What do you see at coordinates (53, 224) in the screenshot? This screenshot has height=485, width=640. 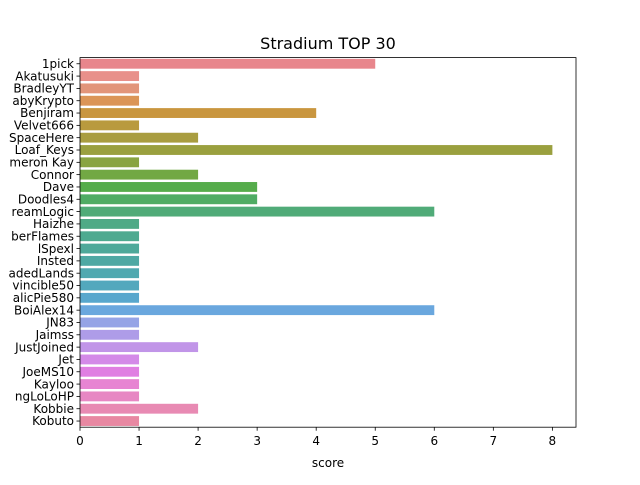 I see `y-tick-label-13: Haizhe` at bounding box center [53, 224].